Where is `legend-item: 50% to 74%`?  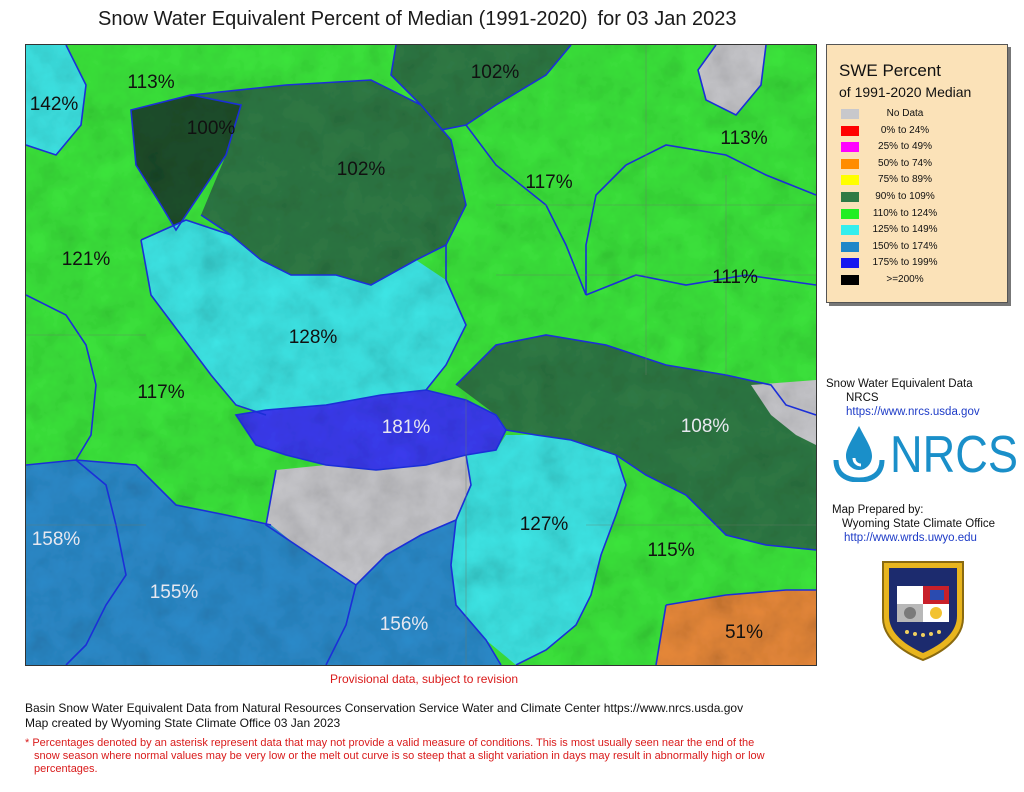 legend-item: 50% to 74% is located at coordinates (921, 164).